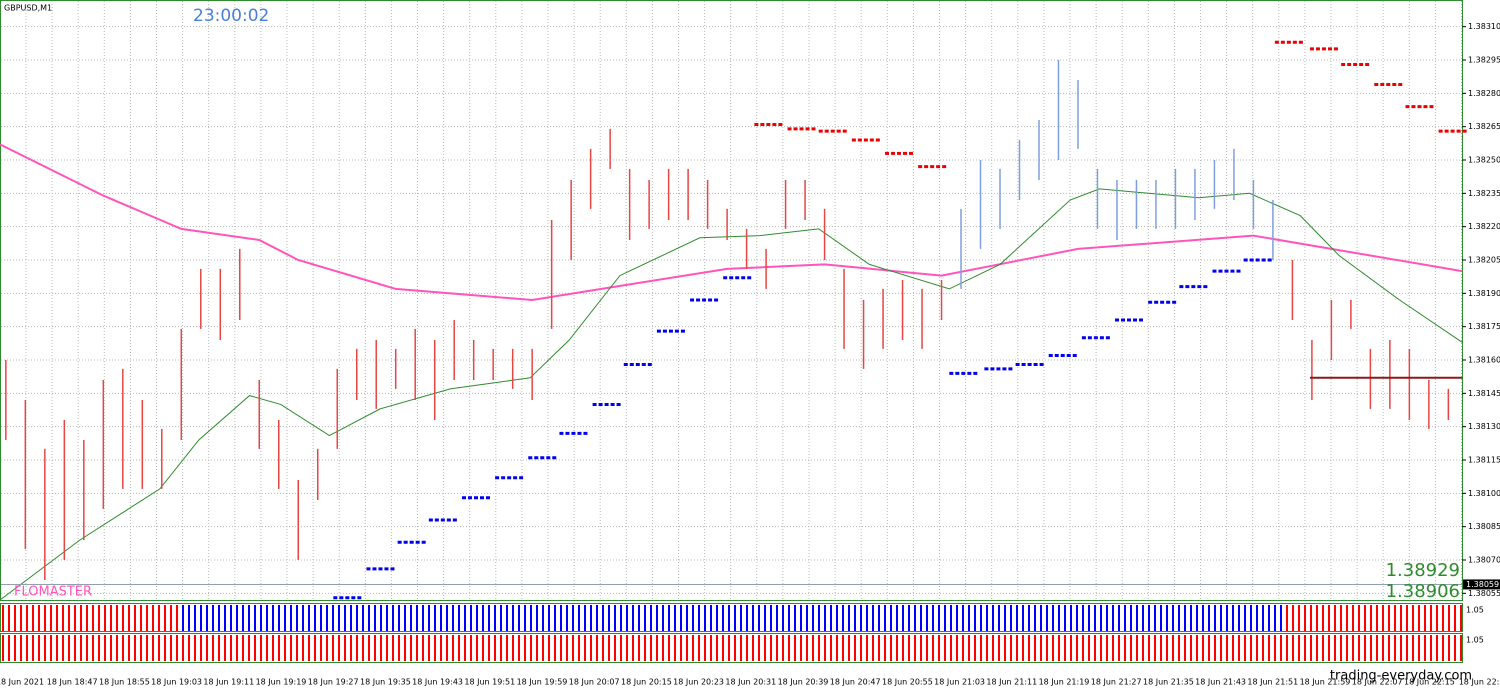 The image size is (1500, 690). What do you see at coordinates (28, 8) in the screenshot?
I see `symbol-label: GBPUSD,M1` at bounding box center [28, 8].